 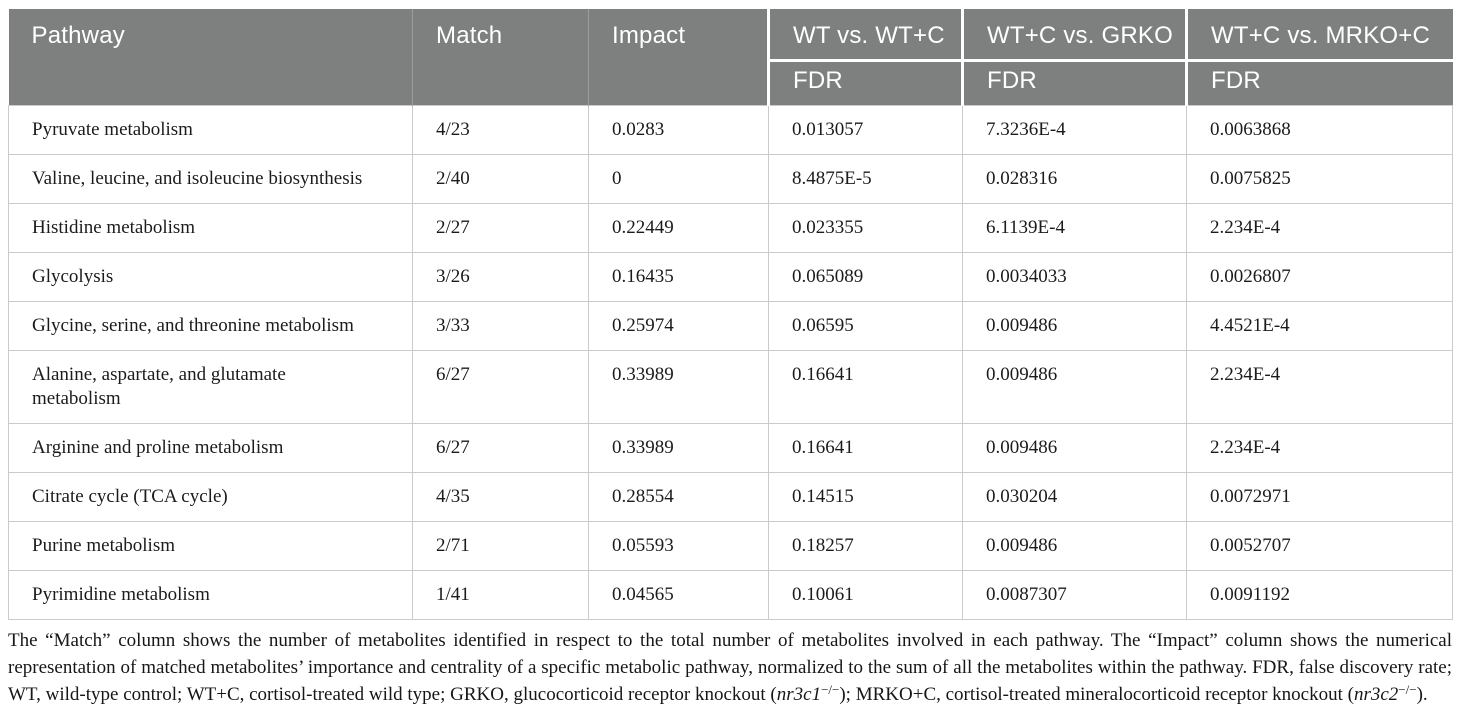 I want to click on match-cell: 3/33, so click(x=500, y=326).